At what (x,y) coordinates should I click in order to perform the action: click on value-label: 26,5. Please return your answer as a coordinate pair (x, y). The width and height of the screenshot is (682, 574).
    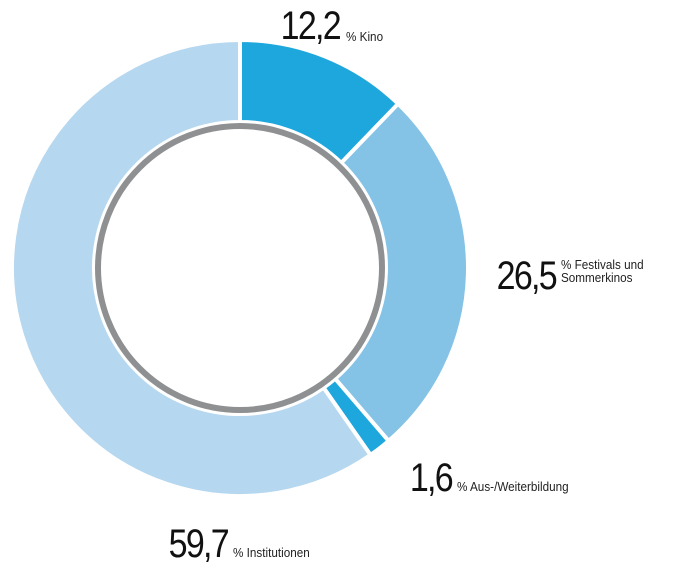
    Looking at the image, I should click on (527, 276).